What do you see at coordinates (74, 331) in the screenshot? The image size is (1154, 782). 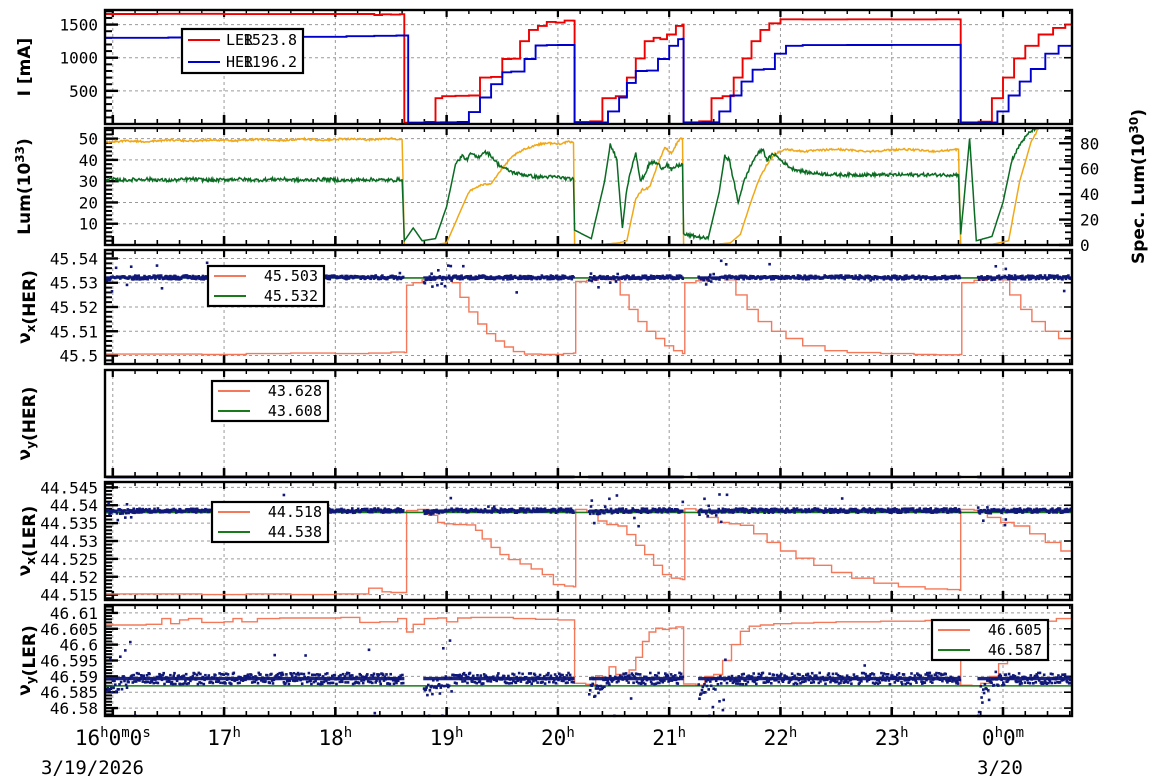 I see `y-tick-label-nux-her: 45.51` at bounding box center [74, 331].